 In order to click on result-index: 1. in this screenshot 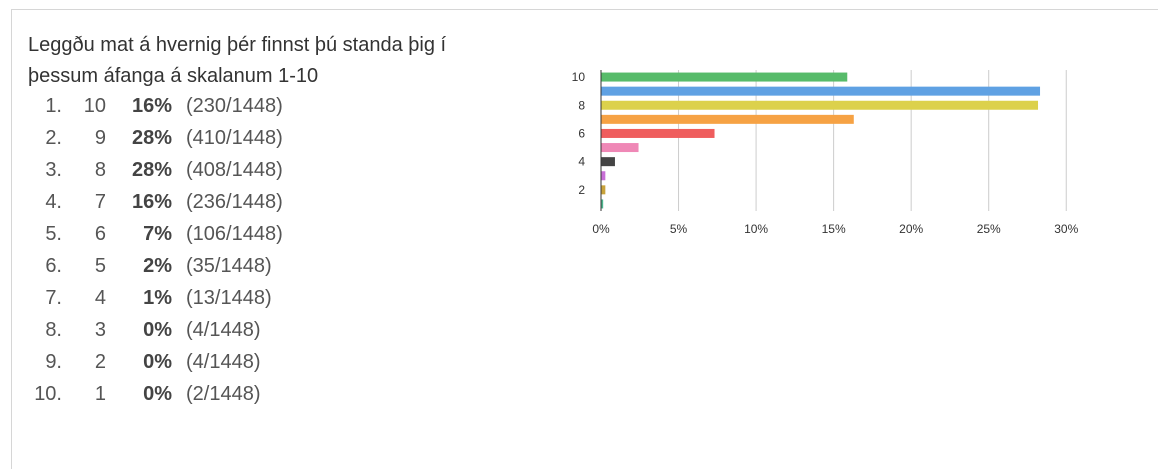, I will do `click(45, 106)`.